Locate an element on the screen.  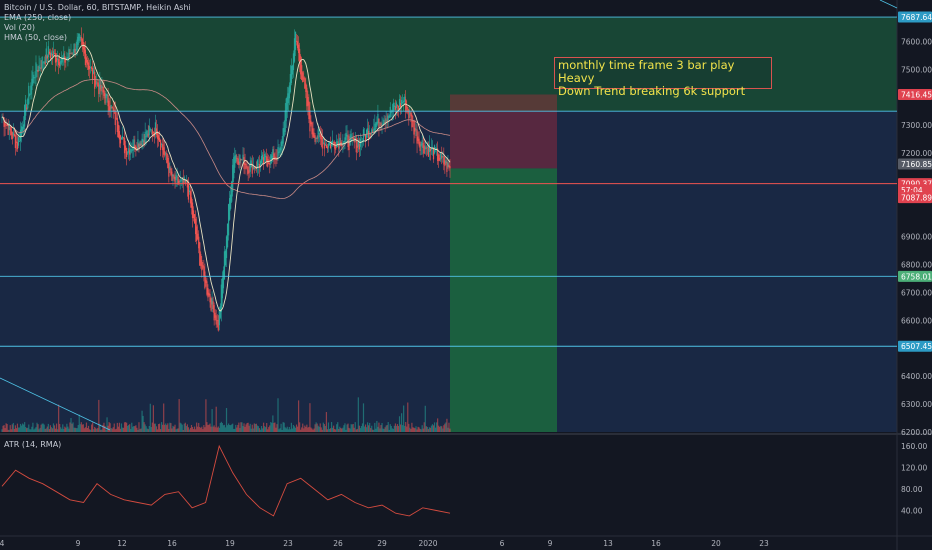
legend-hma: HMA (50, close) is located at coordinates (36, 37).